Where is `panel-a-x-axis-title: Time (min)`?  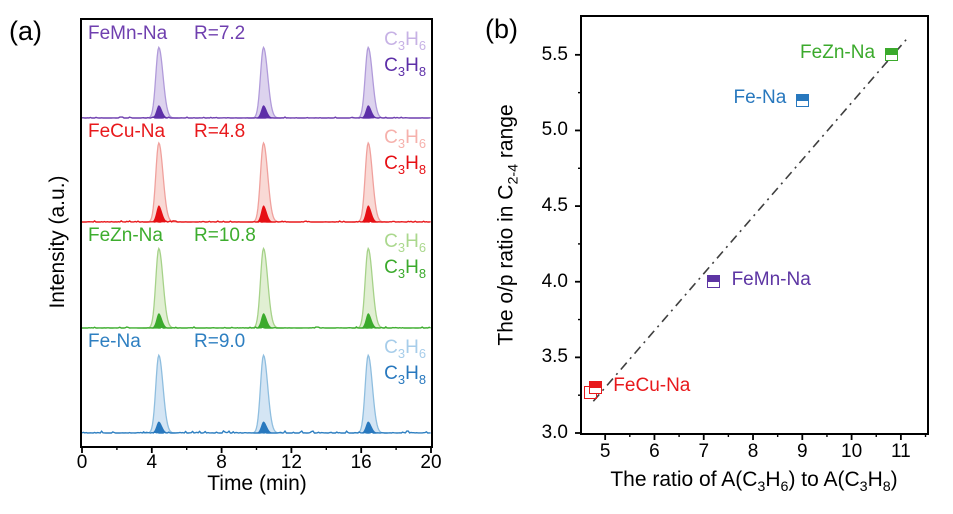 panel-a-x-axis-title: Time (min) is located at coordinates (257, 483).